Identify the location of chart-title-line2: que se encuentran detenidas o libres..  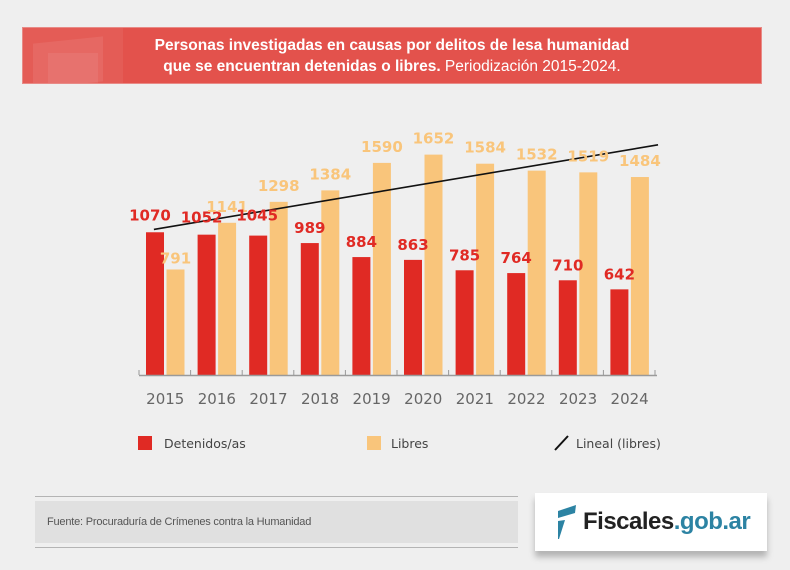
(302, 66).